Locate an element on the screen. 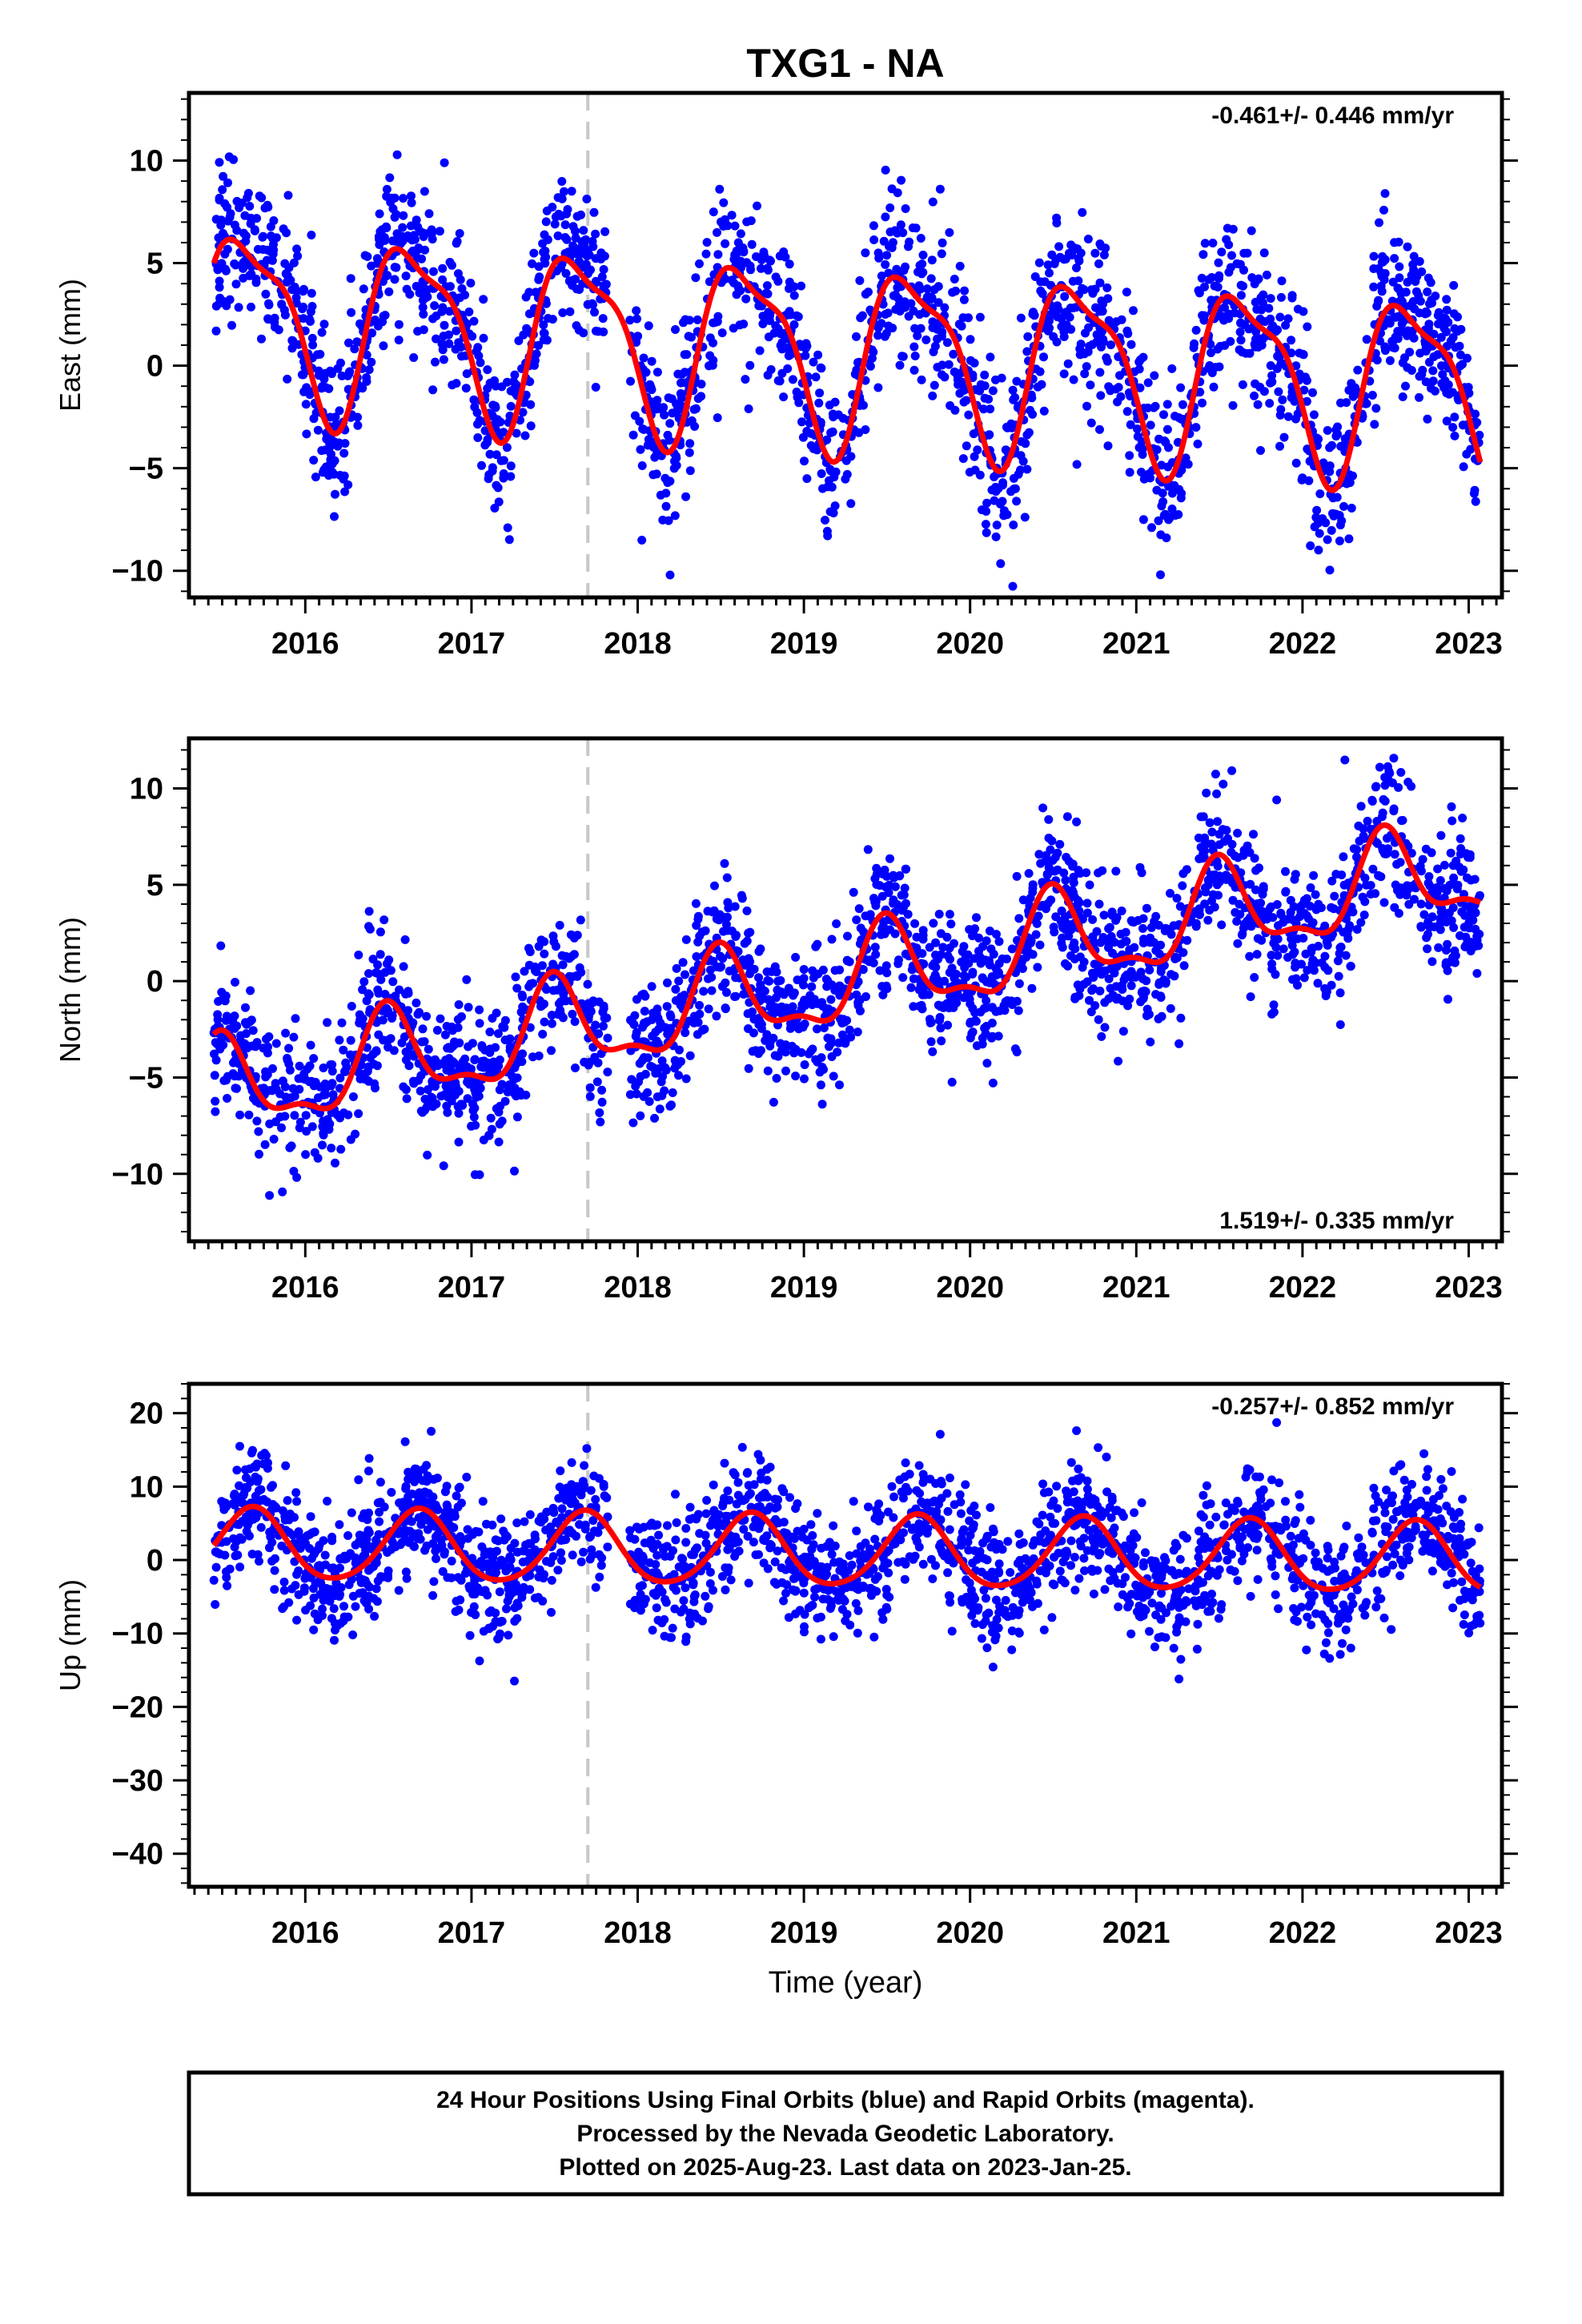 Image resolution: width=1582 pixels, height=2324 pixels. y-tick-label: 10 is located at coordinates (146, 789).